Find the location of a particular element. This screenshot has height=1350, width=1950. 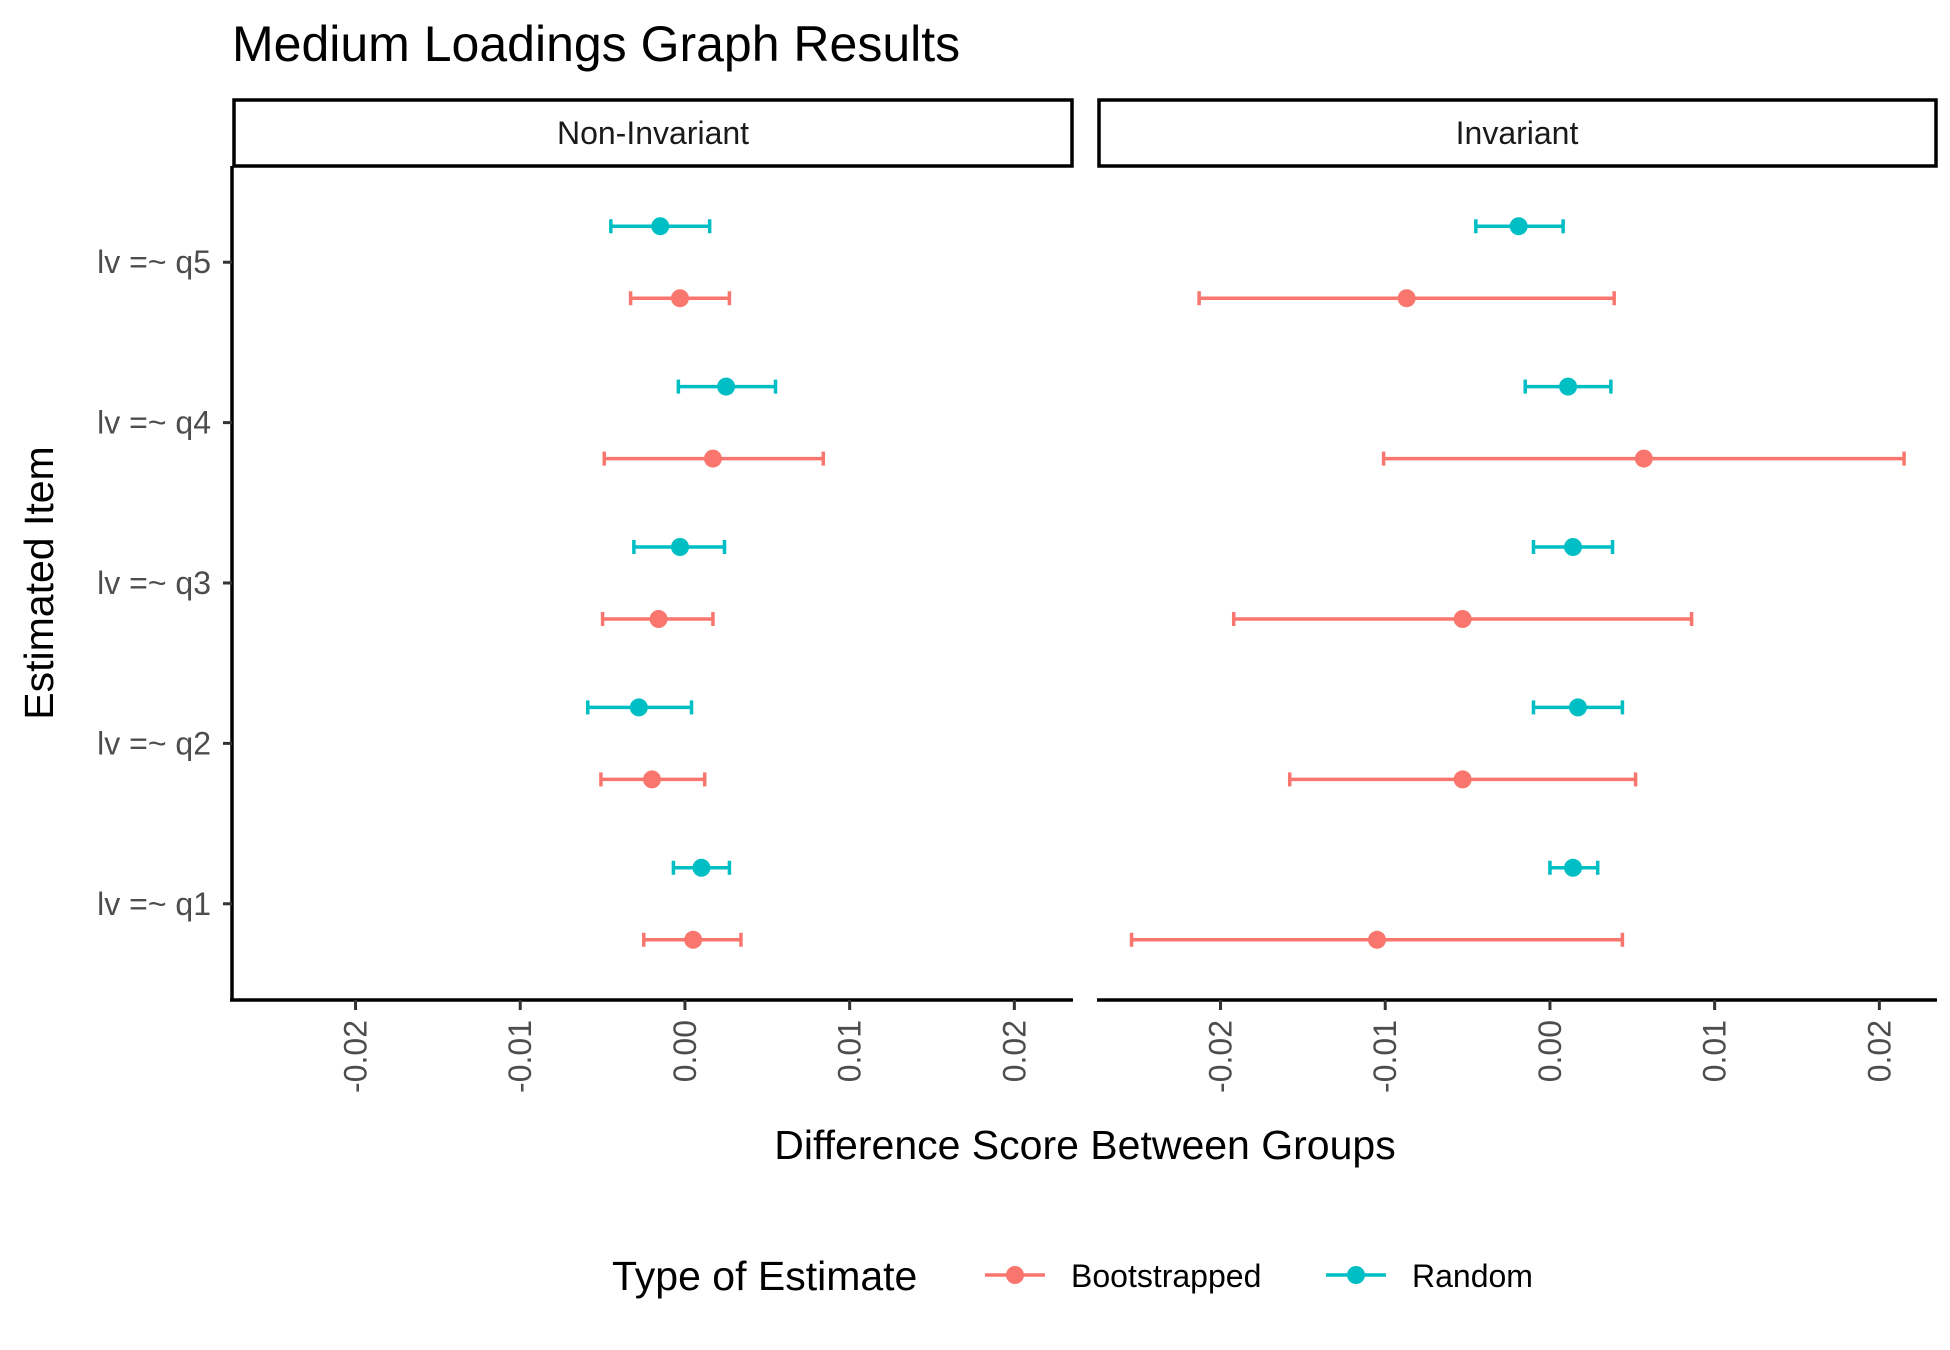

strip-label-non-invariant: Non-Invariant is located at coordinates (653, 133).